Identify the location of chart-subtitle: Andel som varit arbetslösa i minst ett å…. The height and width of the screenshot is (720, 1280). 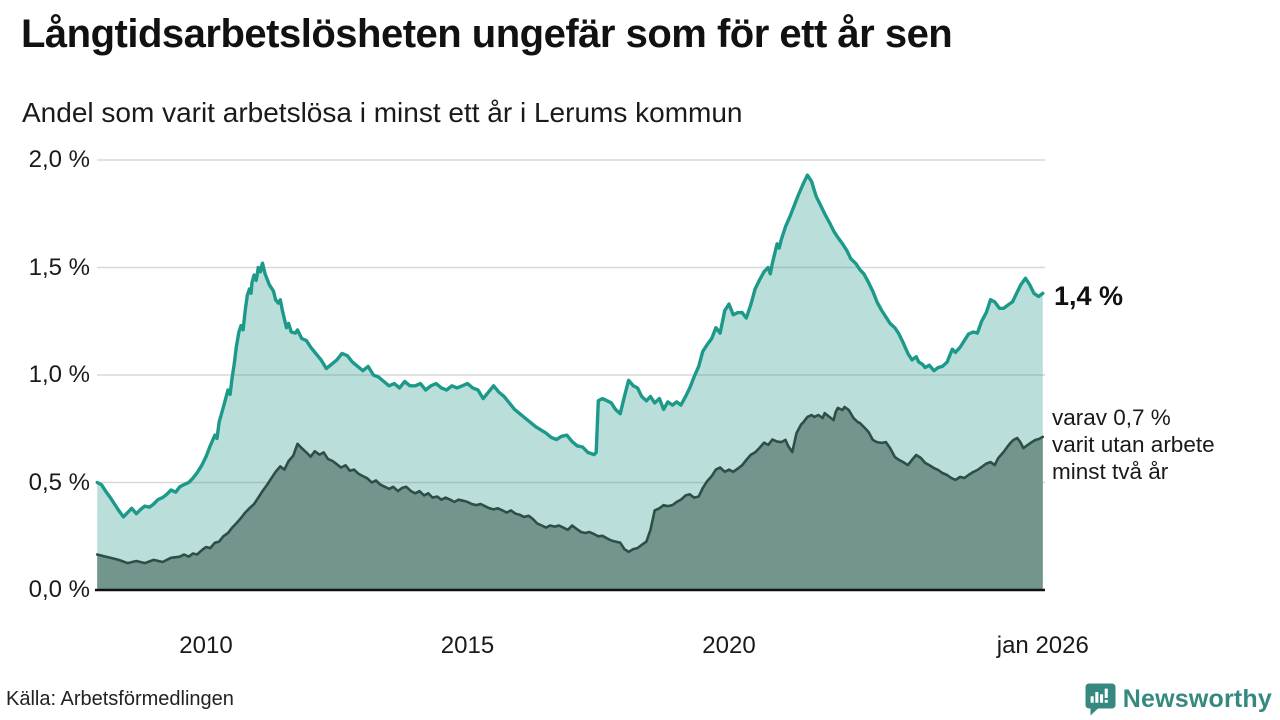
(382, 112).